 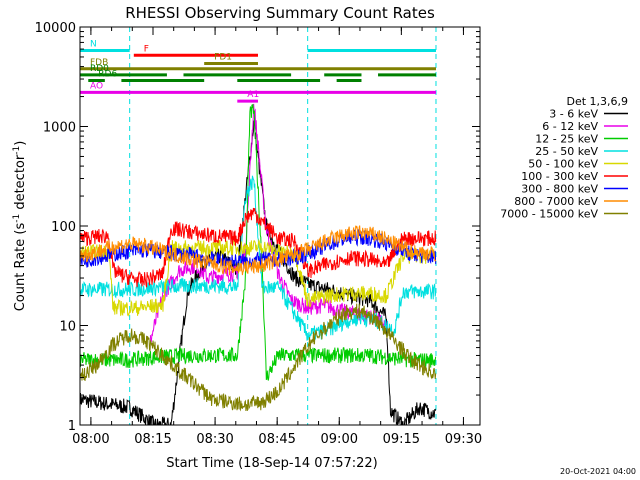 I want to click on y-tick-label: 10000, so click(x=55, y=28).